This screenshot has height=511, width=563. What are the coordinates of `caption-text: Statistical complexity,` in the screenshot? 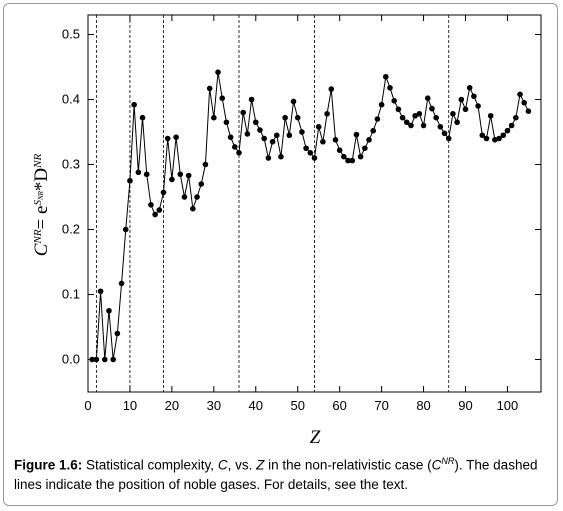 It's located at (150, 465).